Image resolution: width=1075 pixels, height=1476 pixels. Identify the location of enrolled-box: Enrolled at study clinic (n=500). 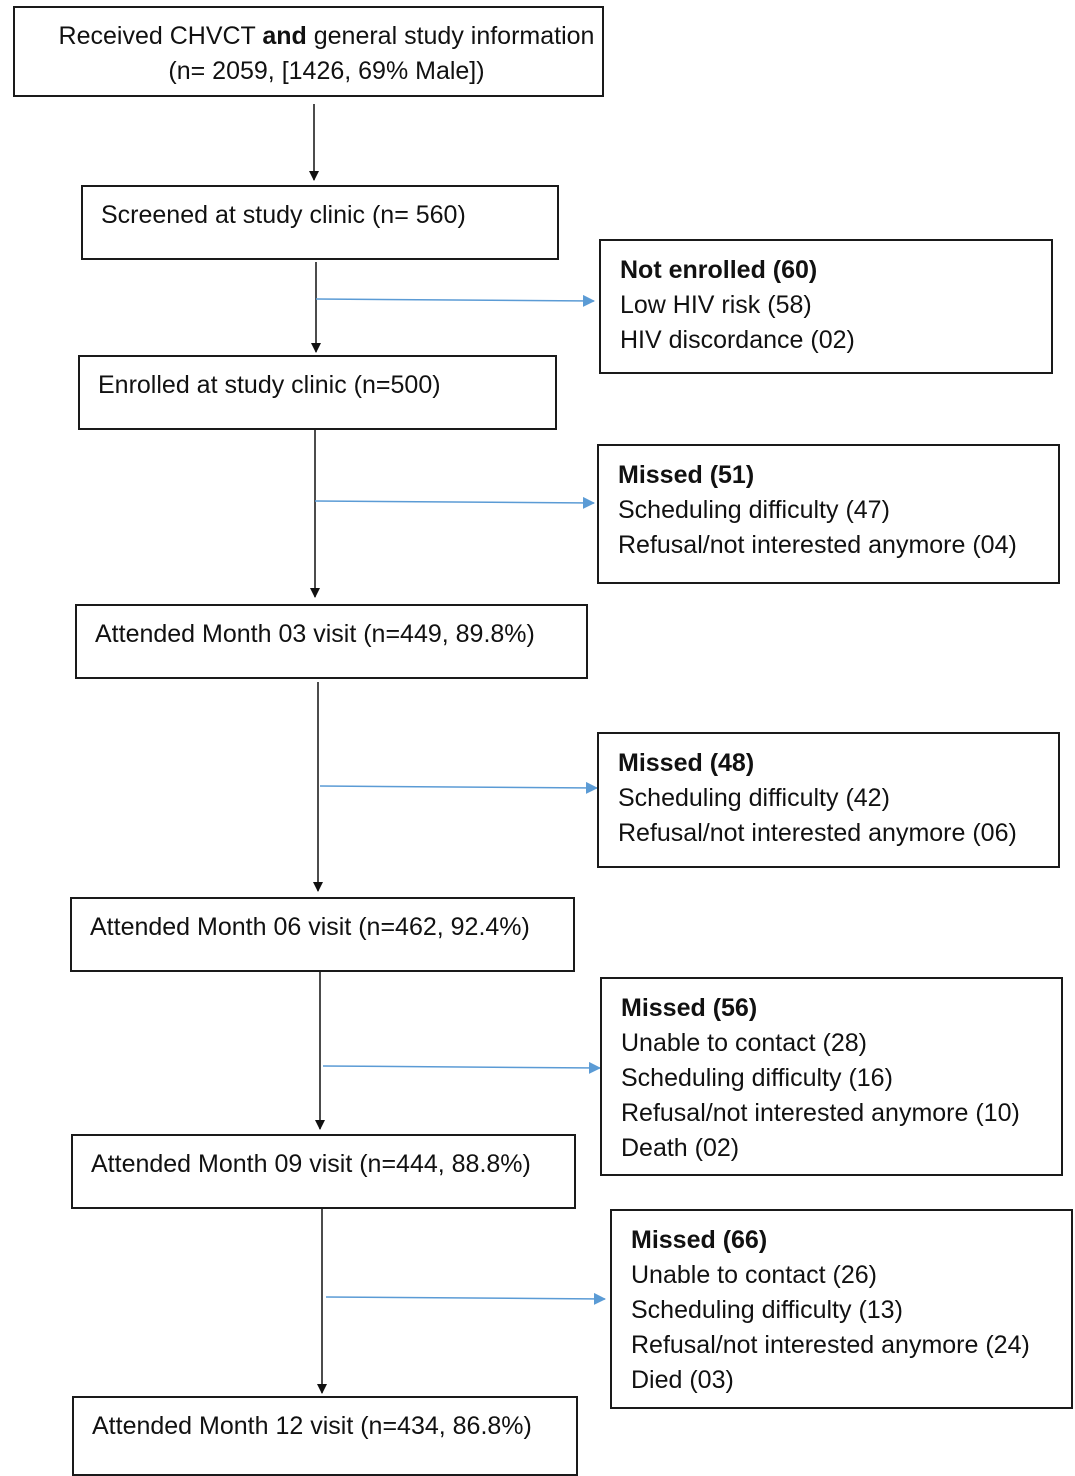
(317, 392).